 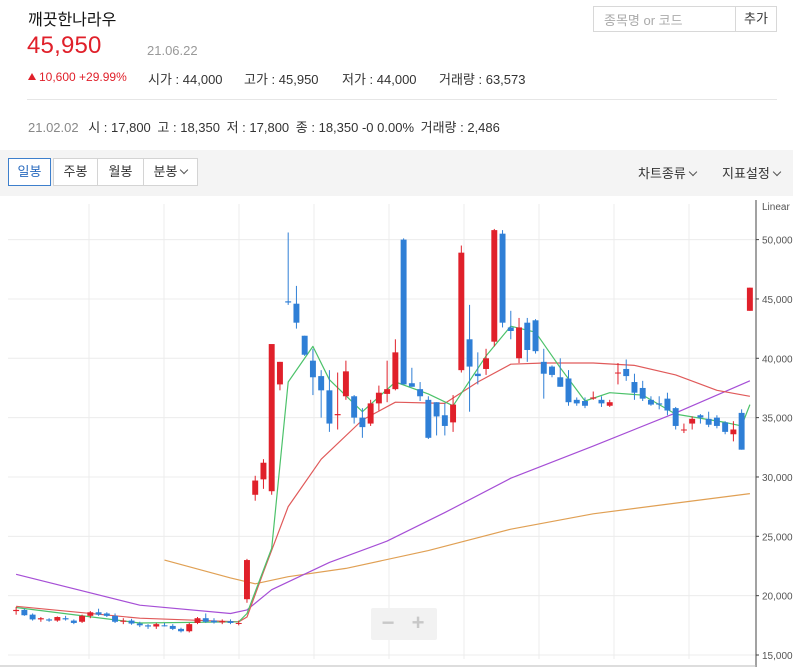 I want to click on chart-type-menu: 차트종류, so click(x=668, y=172).